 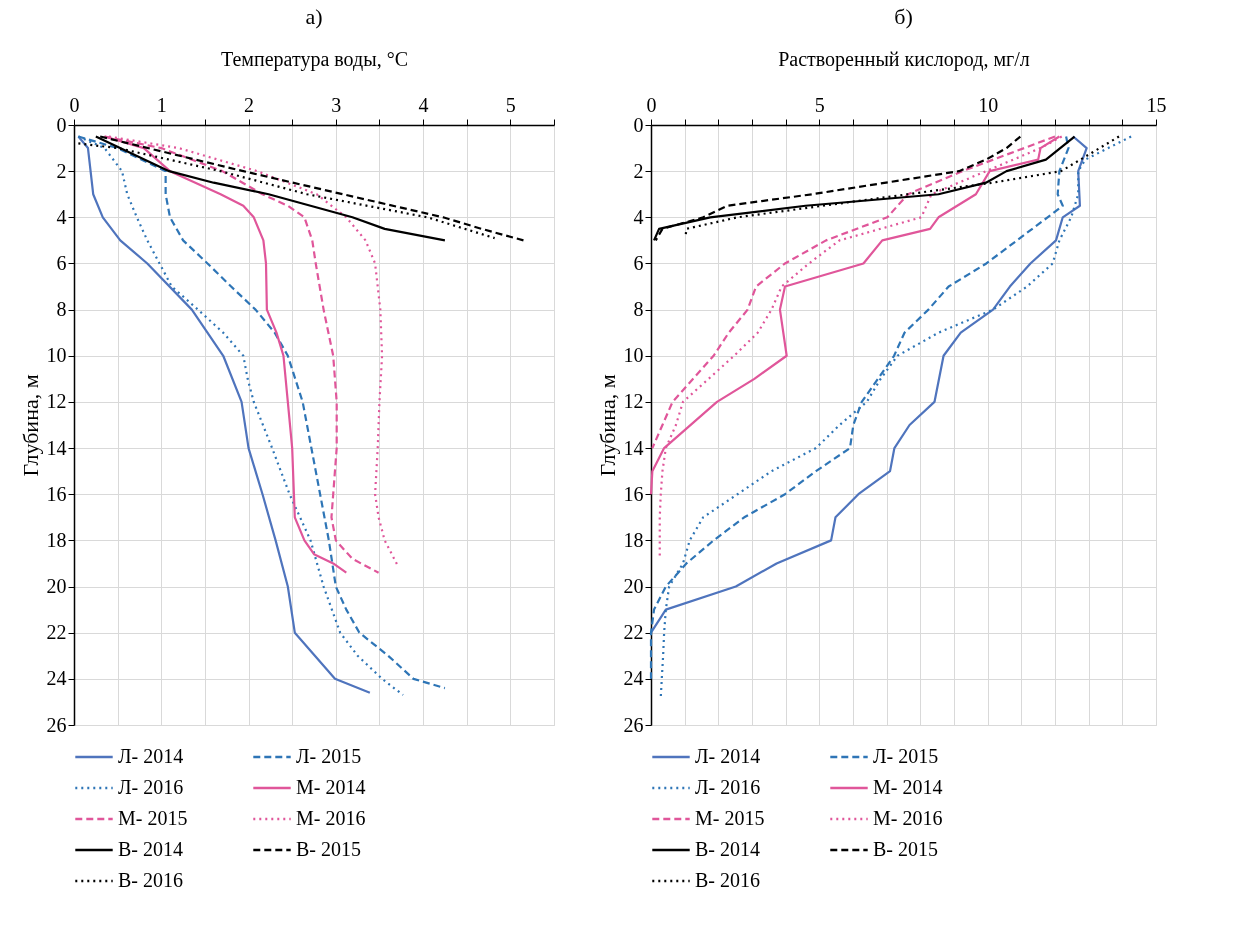 What do you see at coordinates (314, 59) in the screenshot?
I see `x-axis-title: Температура воды, °C` at bounding box center [314, 59].